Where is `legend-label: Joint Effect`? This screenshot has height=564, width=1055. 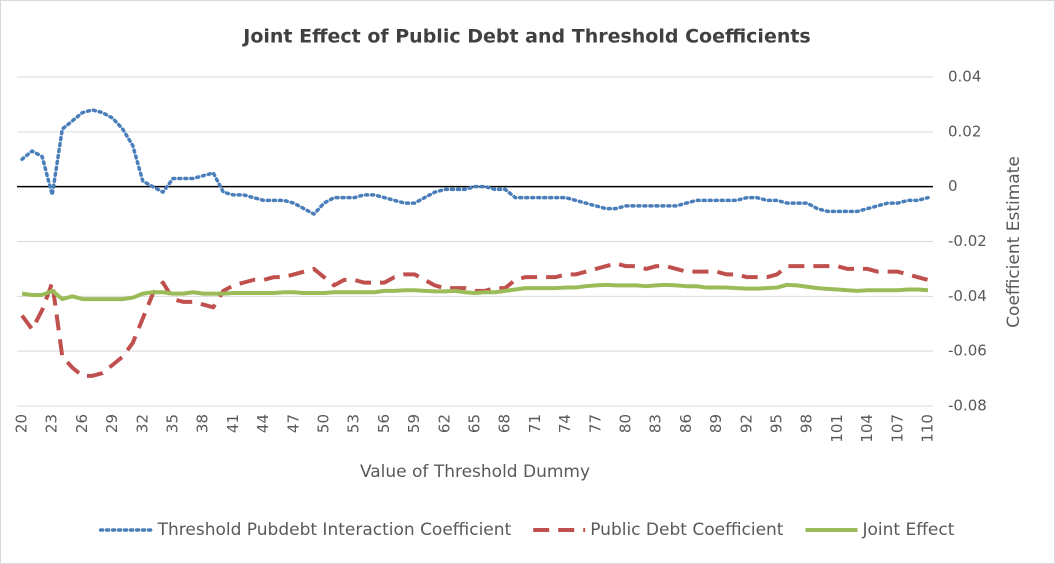
legend-label: Joint Effect is located at coordinates (907, 530).